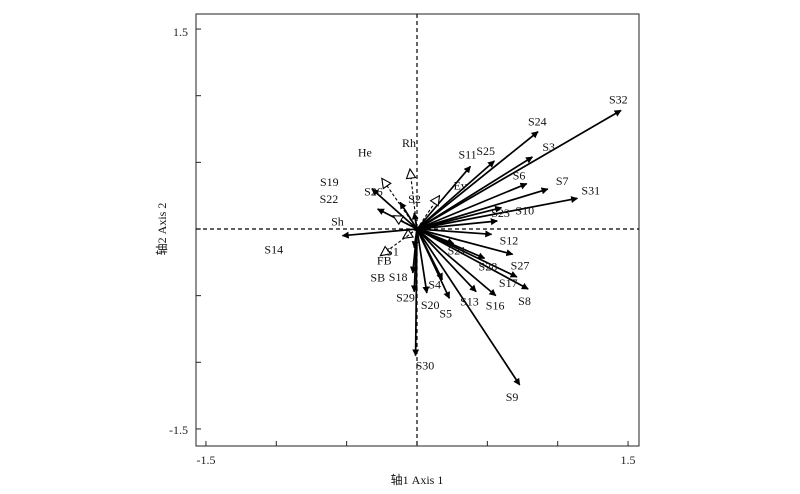  What do you see at coordinates (460, 186) in the screenshot?
I see `trait-label-ev: Ev` at bounding box center [460, 186].